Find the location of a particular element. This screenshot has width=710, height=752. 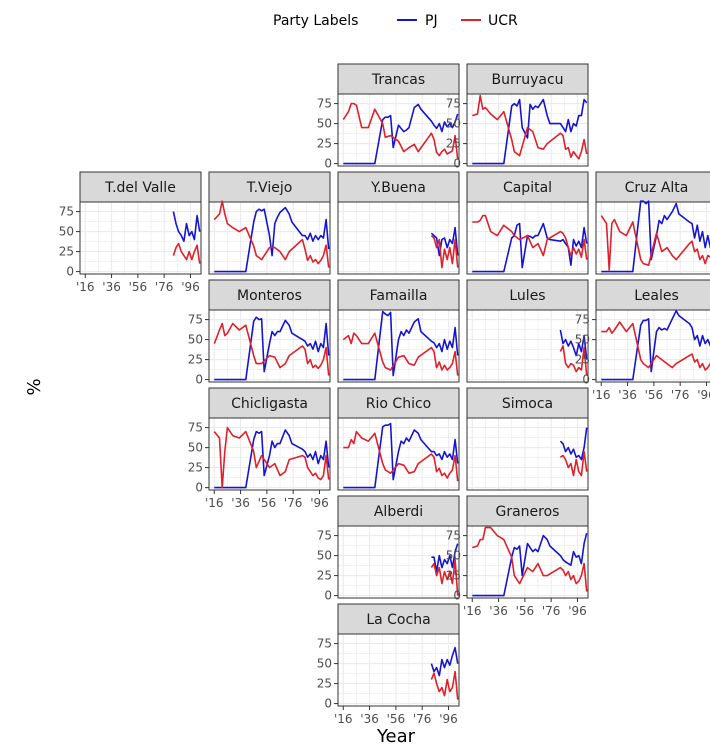

x-tick-label: '16 is located at coordinates (343, 719).